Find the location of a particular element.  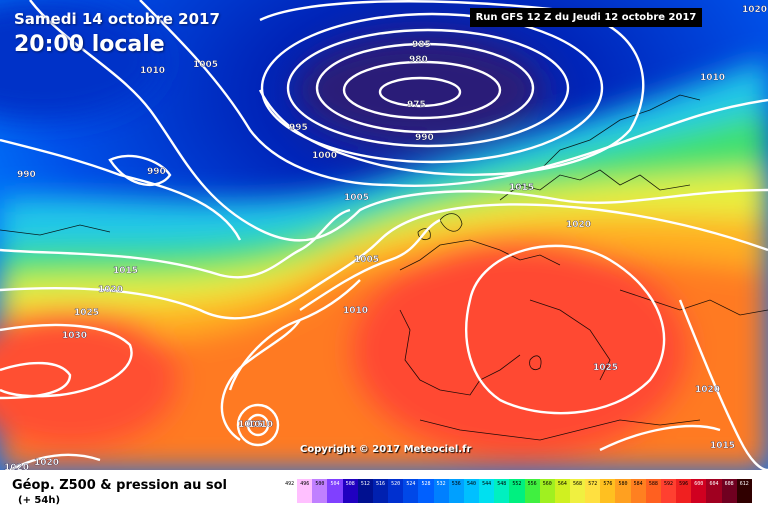

legend-swatch: 548 is located at coordinates (502, 491).